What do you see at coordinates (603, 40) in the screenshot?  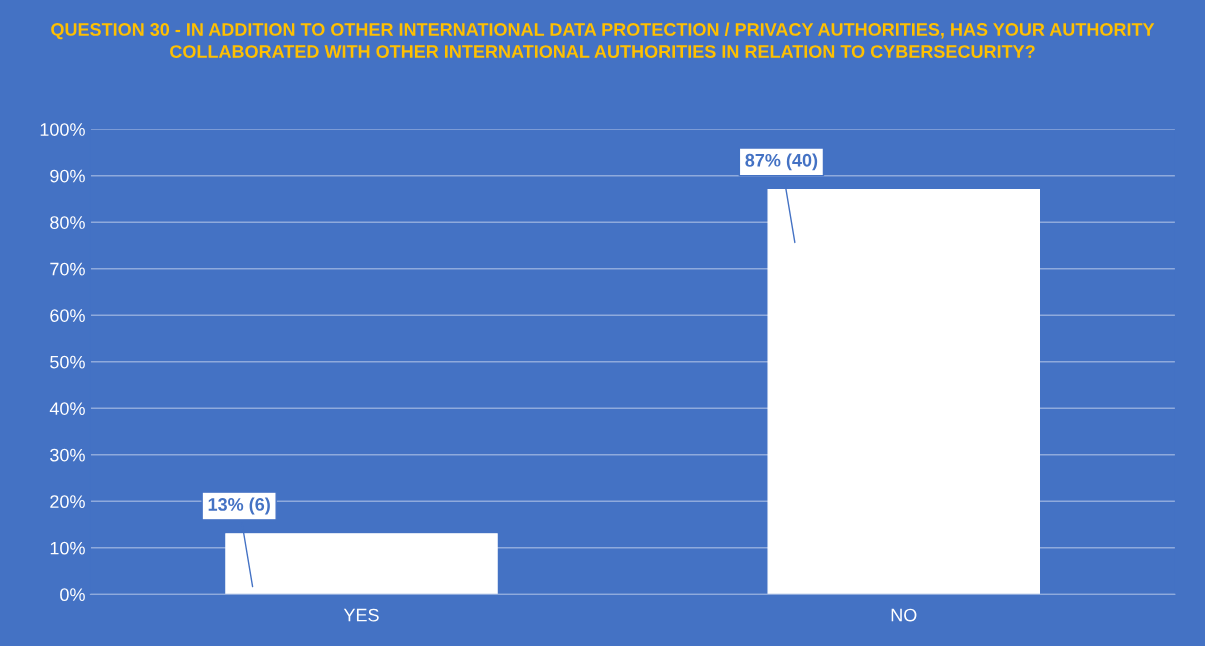 I see `chart-title: QUESTION 30 - IN ADDITION TO OTHER INTERNATIONAL DATA PROTECTION / PRIVACY AUTHORITIES, HAS YOUR AUTHORITY COLLABORATED WITH OTHER INTERNATIONAL AUTHORITIES IN RELATION TO CYBERSECURITY?` at bounding box center [603, 40].